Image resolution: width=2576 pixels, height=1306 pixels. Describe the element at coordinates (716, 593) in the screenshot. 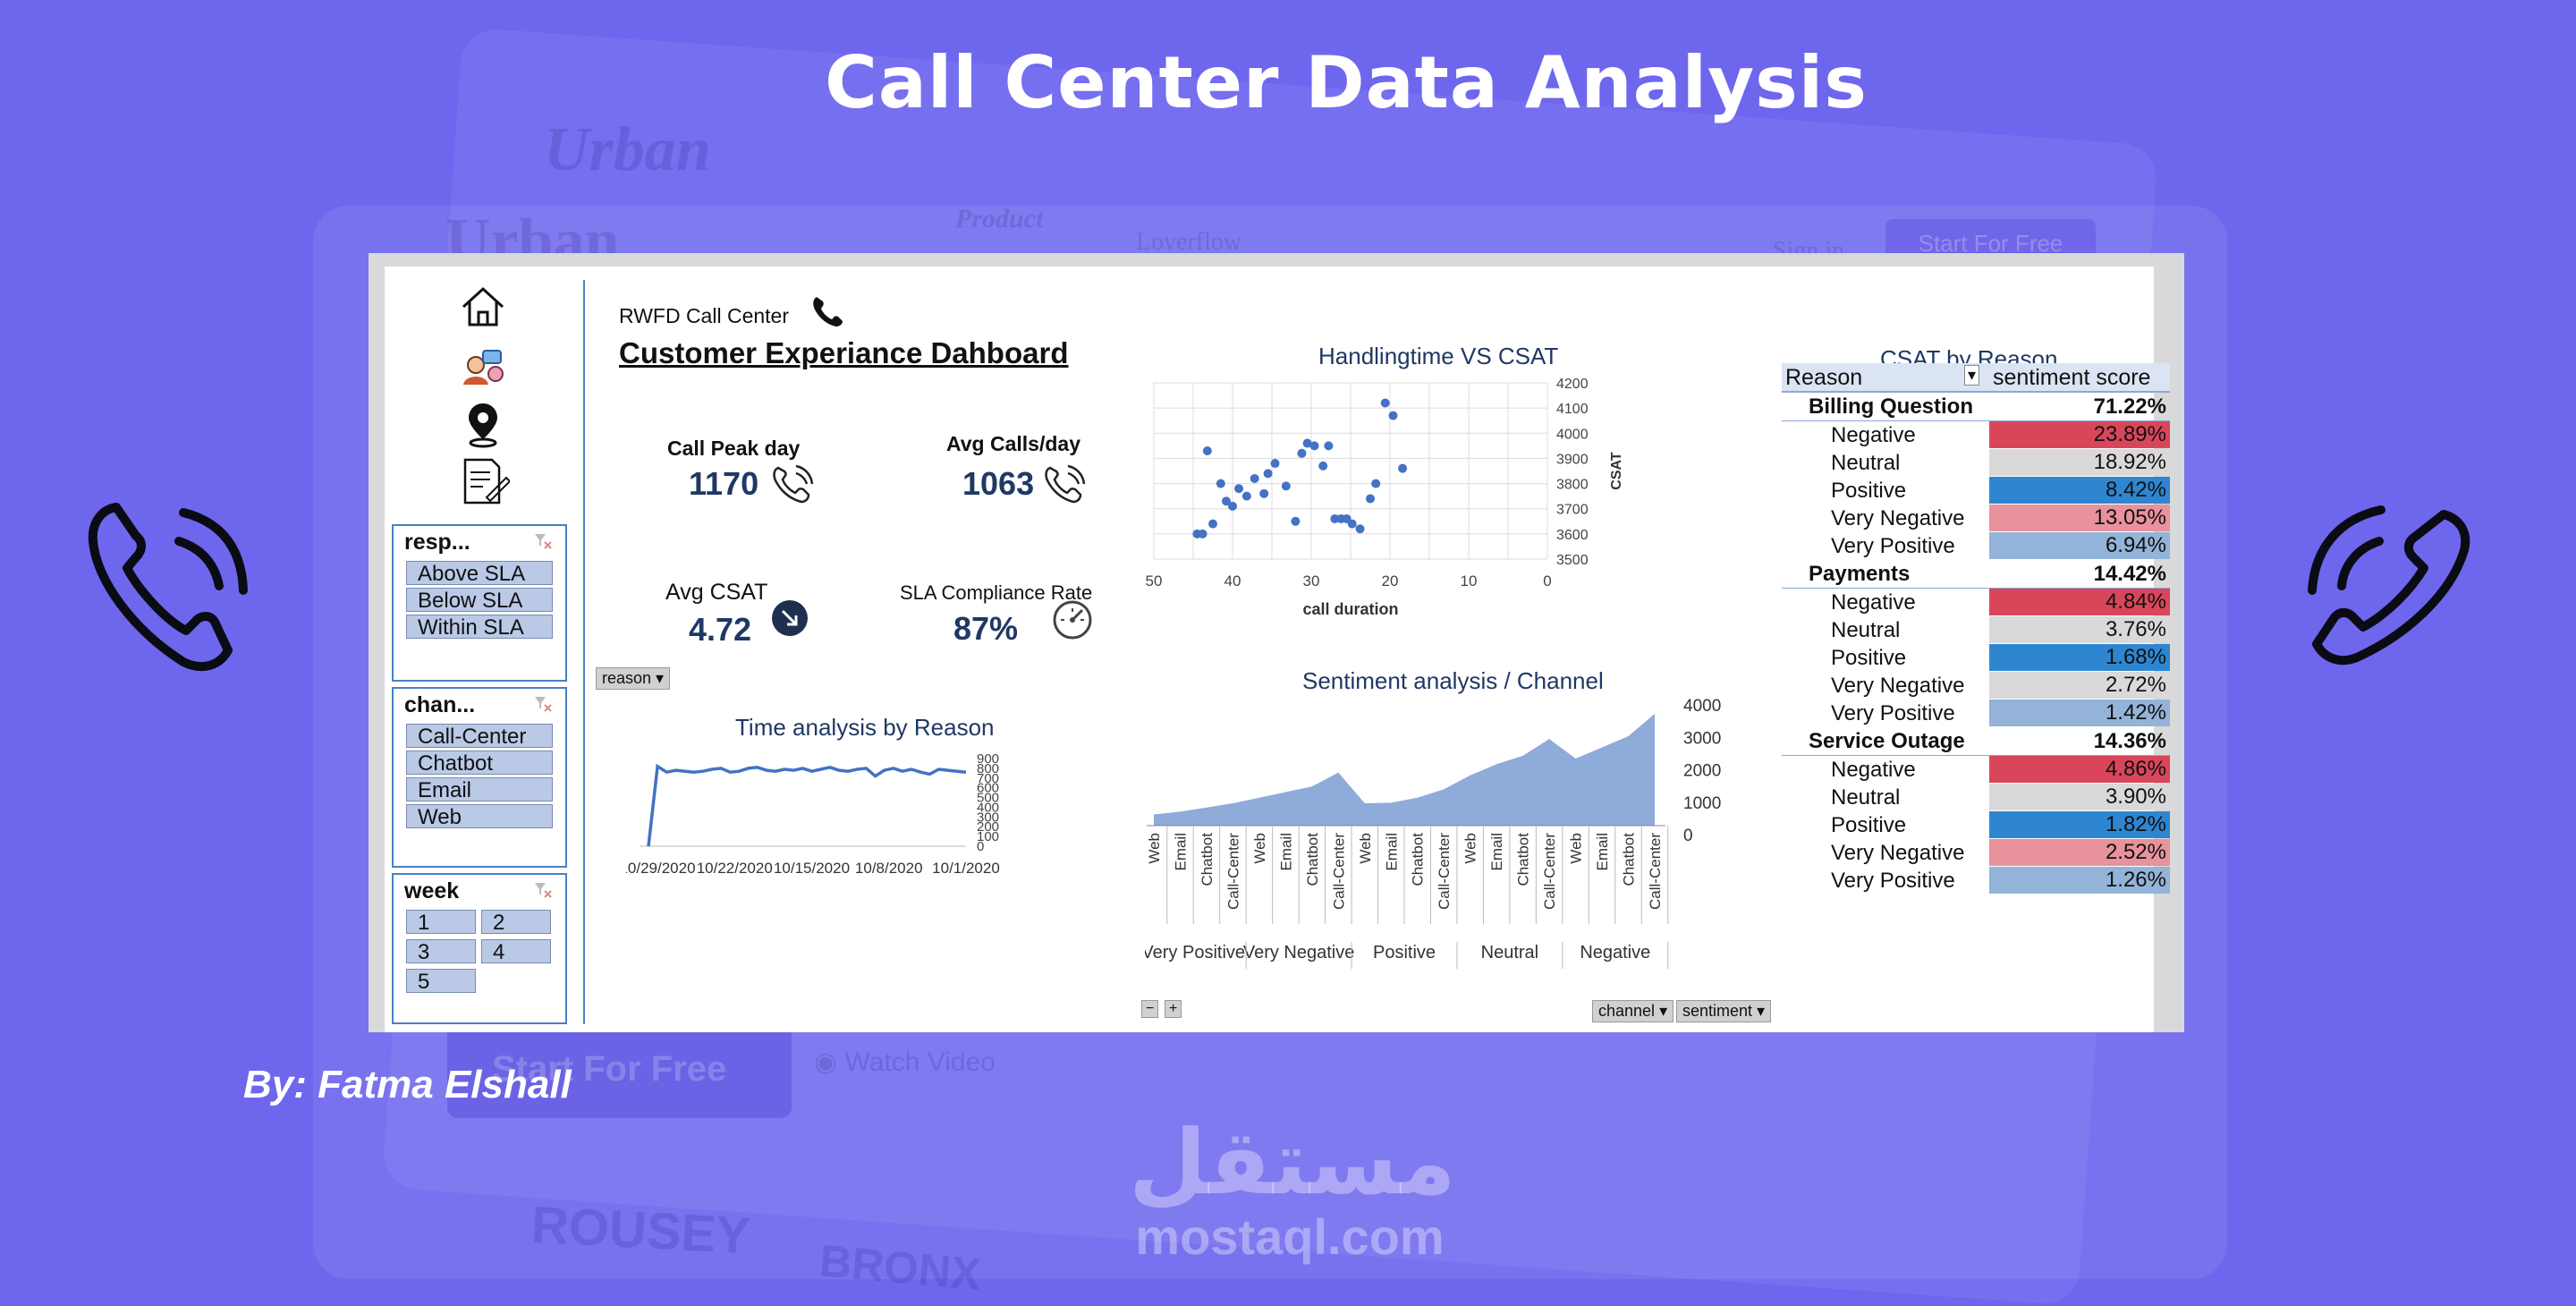

I see `kpi-label: Avg CSAT` at that location.